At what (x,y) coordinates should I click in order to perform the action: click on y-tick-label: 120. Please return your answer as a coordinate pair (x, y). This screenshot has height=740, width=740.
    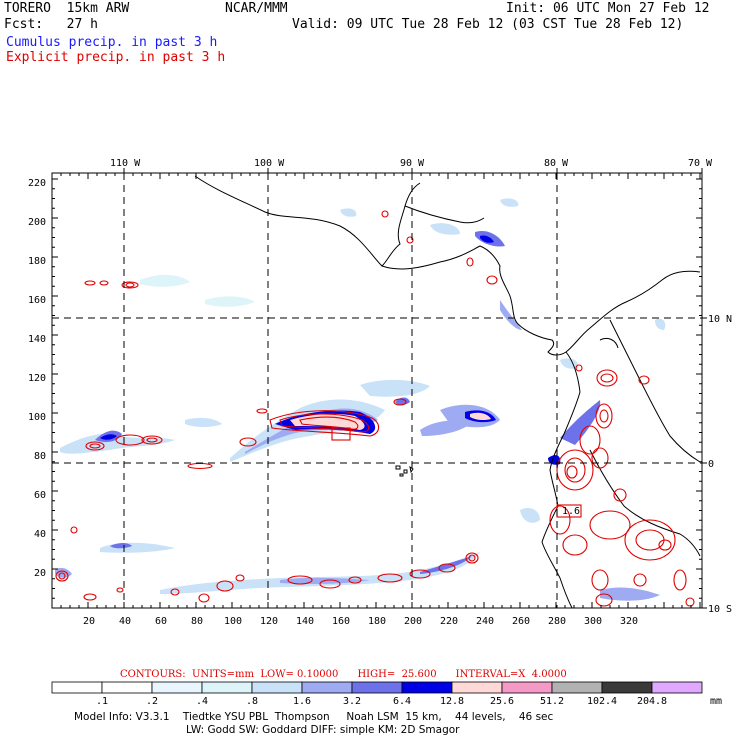
    Looking at the image, I should click on (37, 378).